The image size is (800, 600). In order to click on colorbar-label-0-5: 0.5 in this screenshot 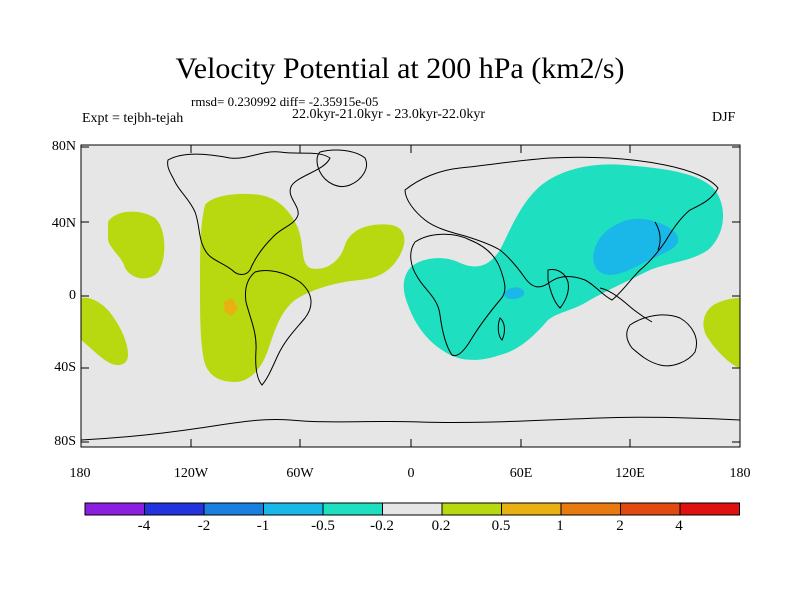, I will do `click(501, 526)`.